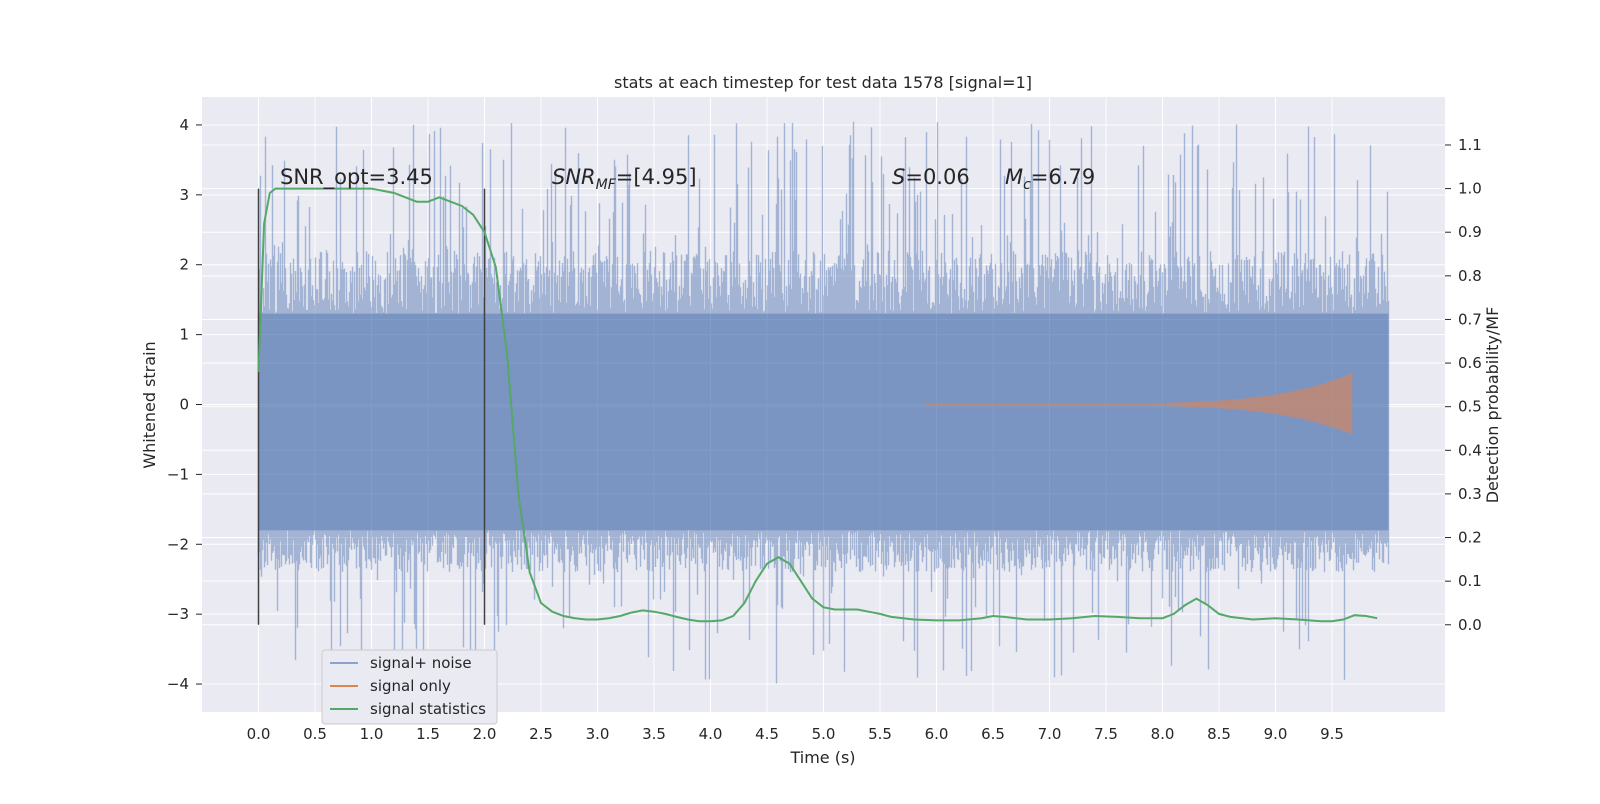 The width and height of the screenshot is (1600, 804). Describe the element at coordinates (1470, 581) in the screenshot. I see `y-right-tick-label: 0.1` at that location.